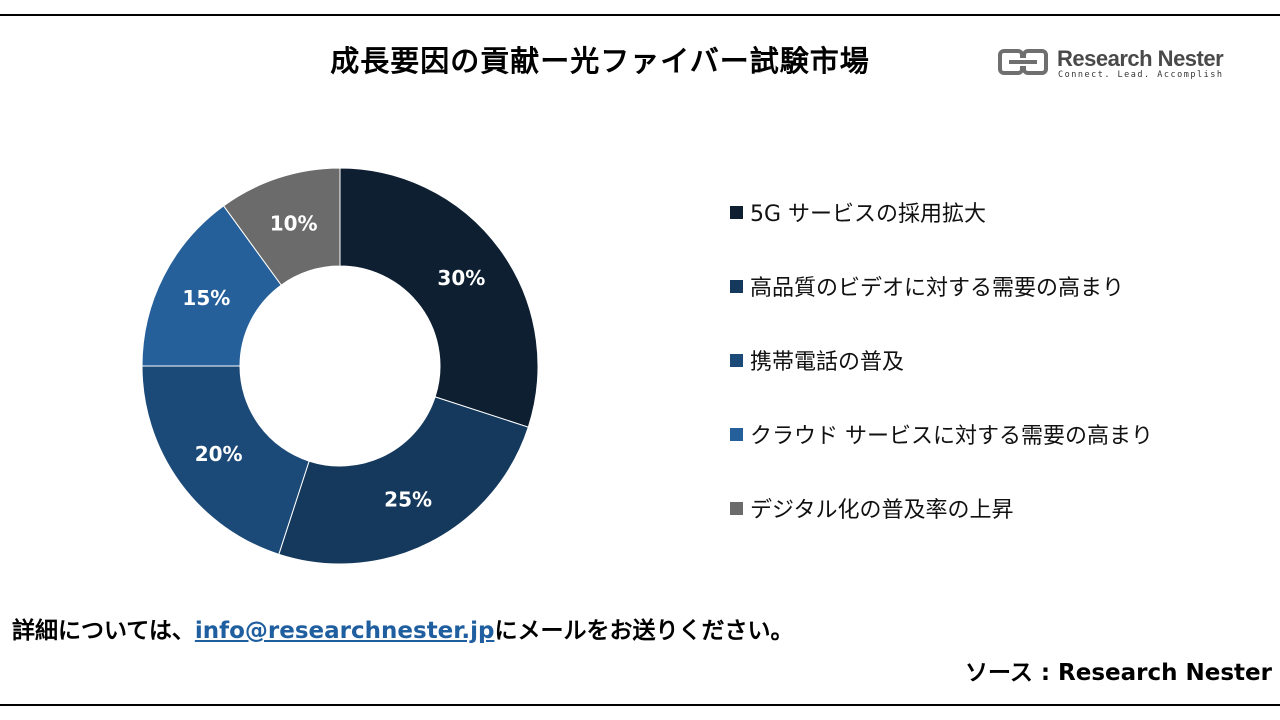 Image resolution: width=1280 pixels, height=720 pixels. I want to click on legend-item-3: 携帯電話の普及, so click(817, 360).